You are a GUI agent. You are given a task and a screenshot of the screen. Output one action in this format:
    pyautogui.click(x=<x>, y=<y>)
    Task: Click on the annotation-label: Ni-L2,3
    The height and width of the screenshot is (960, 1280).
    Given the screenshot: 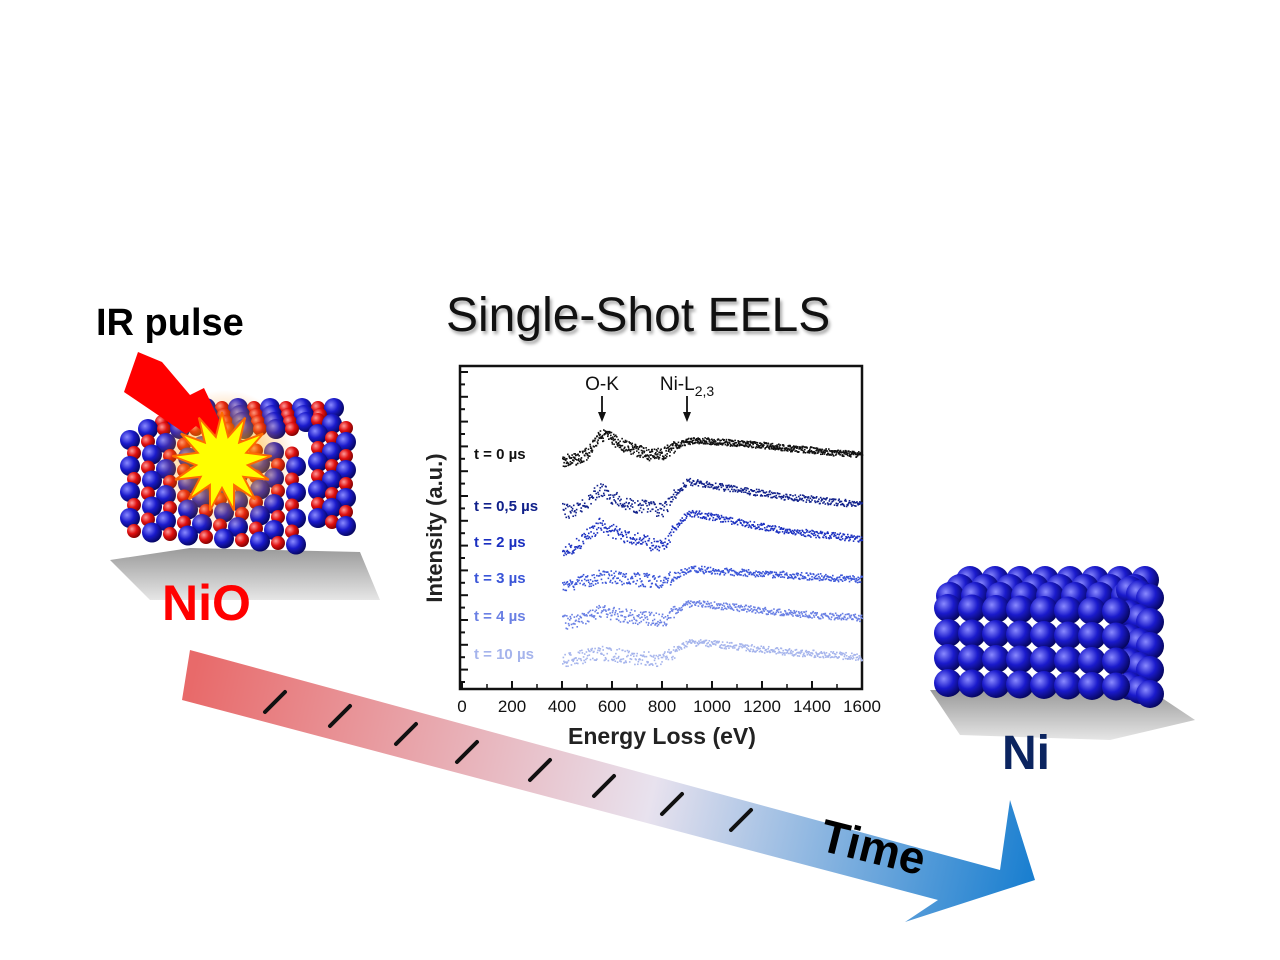 What is the action you would take?
    pyautogui.click(x=687, y=386)
    